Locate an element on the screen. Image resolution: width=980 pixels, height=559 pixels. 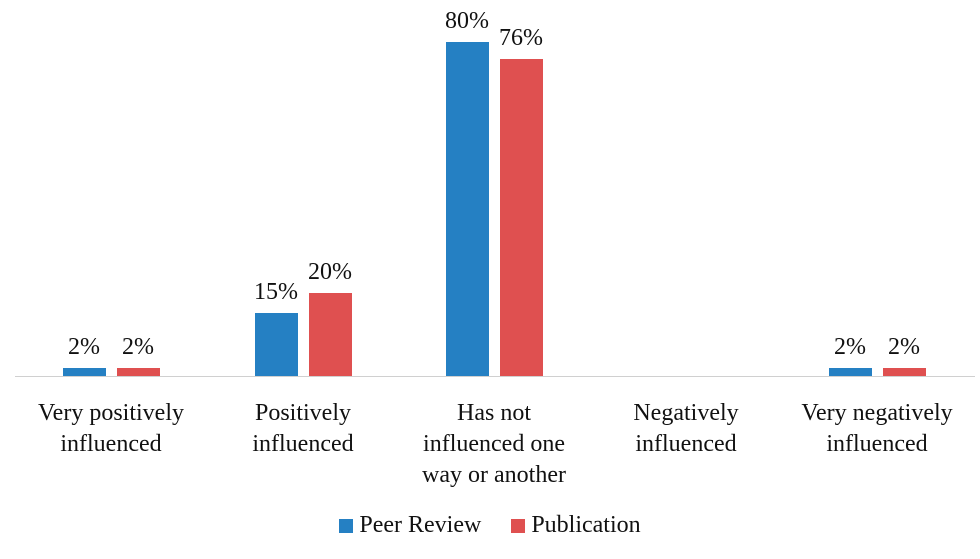
legend-label-publication: Publication is located at coordinates (586, 525).